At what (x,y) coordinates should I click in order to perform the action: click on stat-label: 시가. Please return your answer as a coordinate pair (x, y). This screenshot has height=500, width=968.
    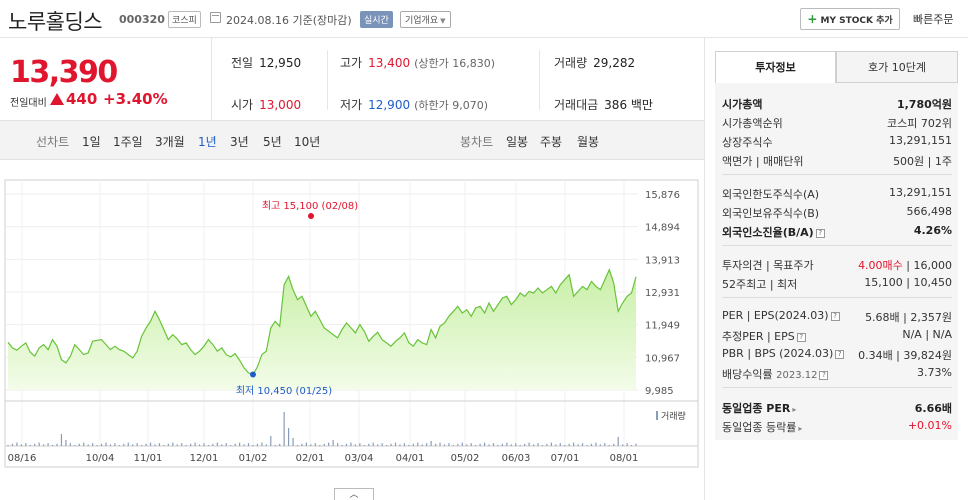
    Looking at the image, I should click on (242, 105).